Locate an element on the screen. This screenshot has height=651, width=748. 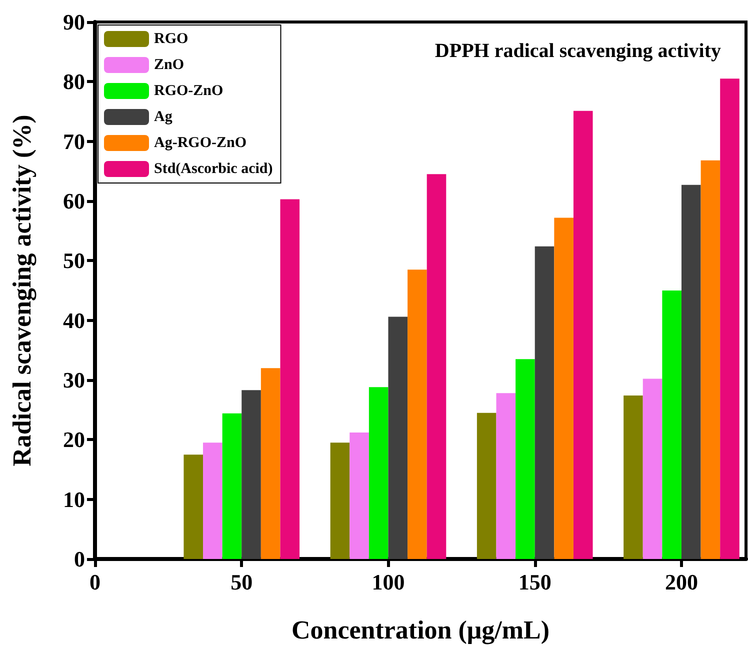
legend-label: RGO-ZnO is located at coordinates (189, 91).